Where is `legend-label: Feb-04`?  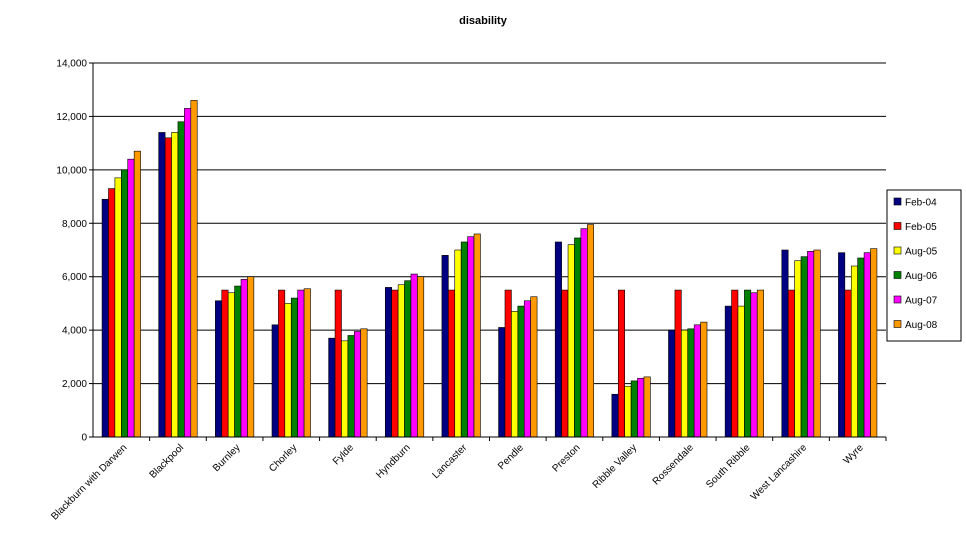
legend-label: Feb-04 is located at coordinates (921, 203).